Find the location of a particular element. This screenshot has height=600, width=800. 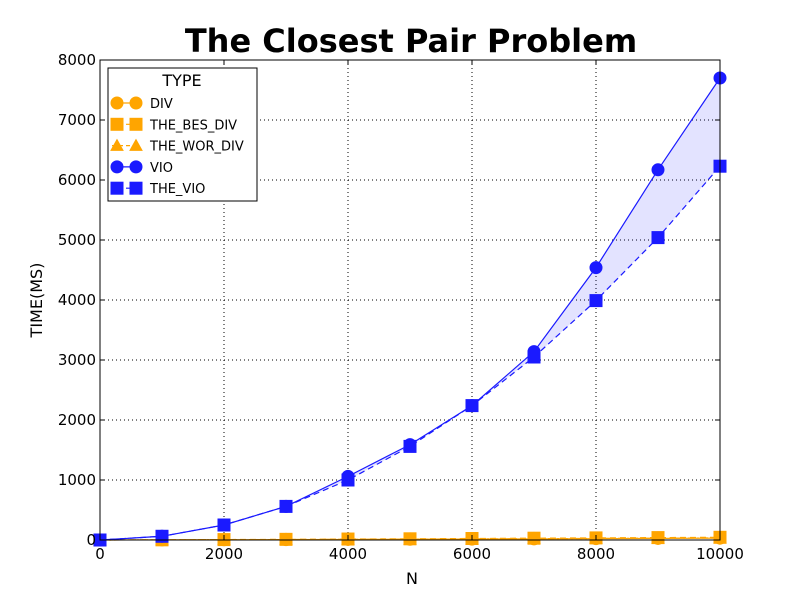

legend-item: VIO is located at coordinates (141, 168).